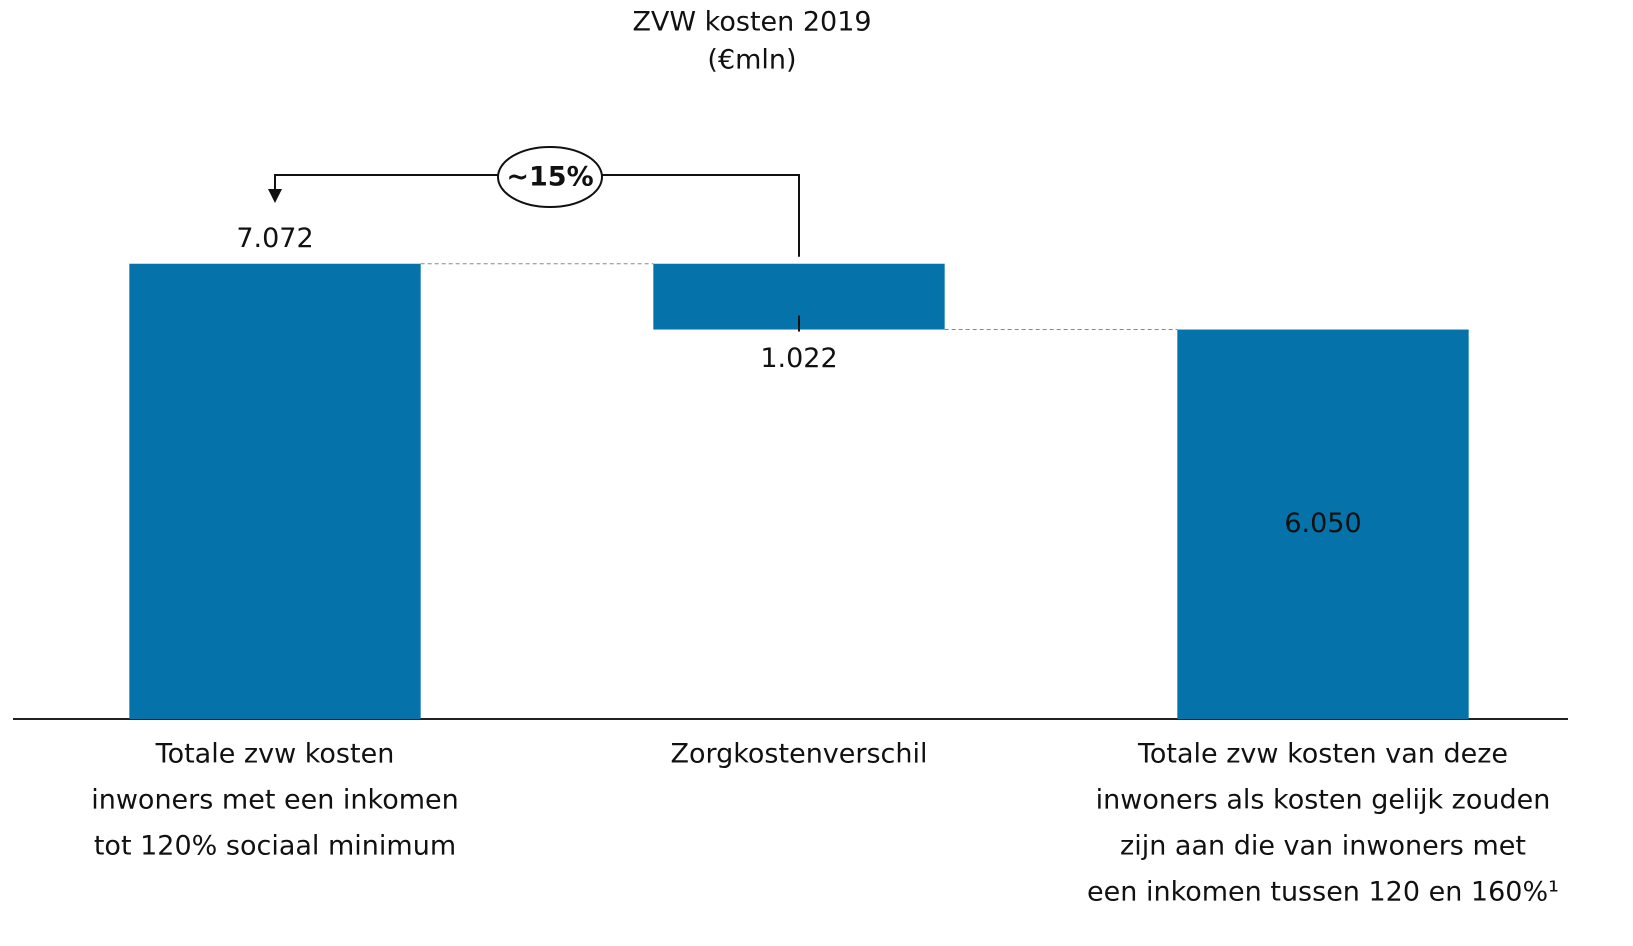 The width and height of the screenshot is (1633, 946). I want to click on x-tick-label: inwoners met een inkomen, so click(275, 800).